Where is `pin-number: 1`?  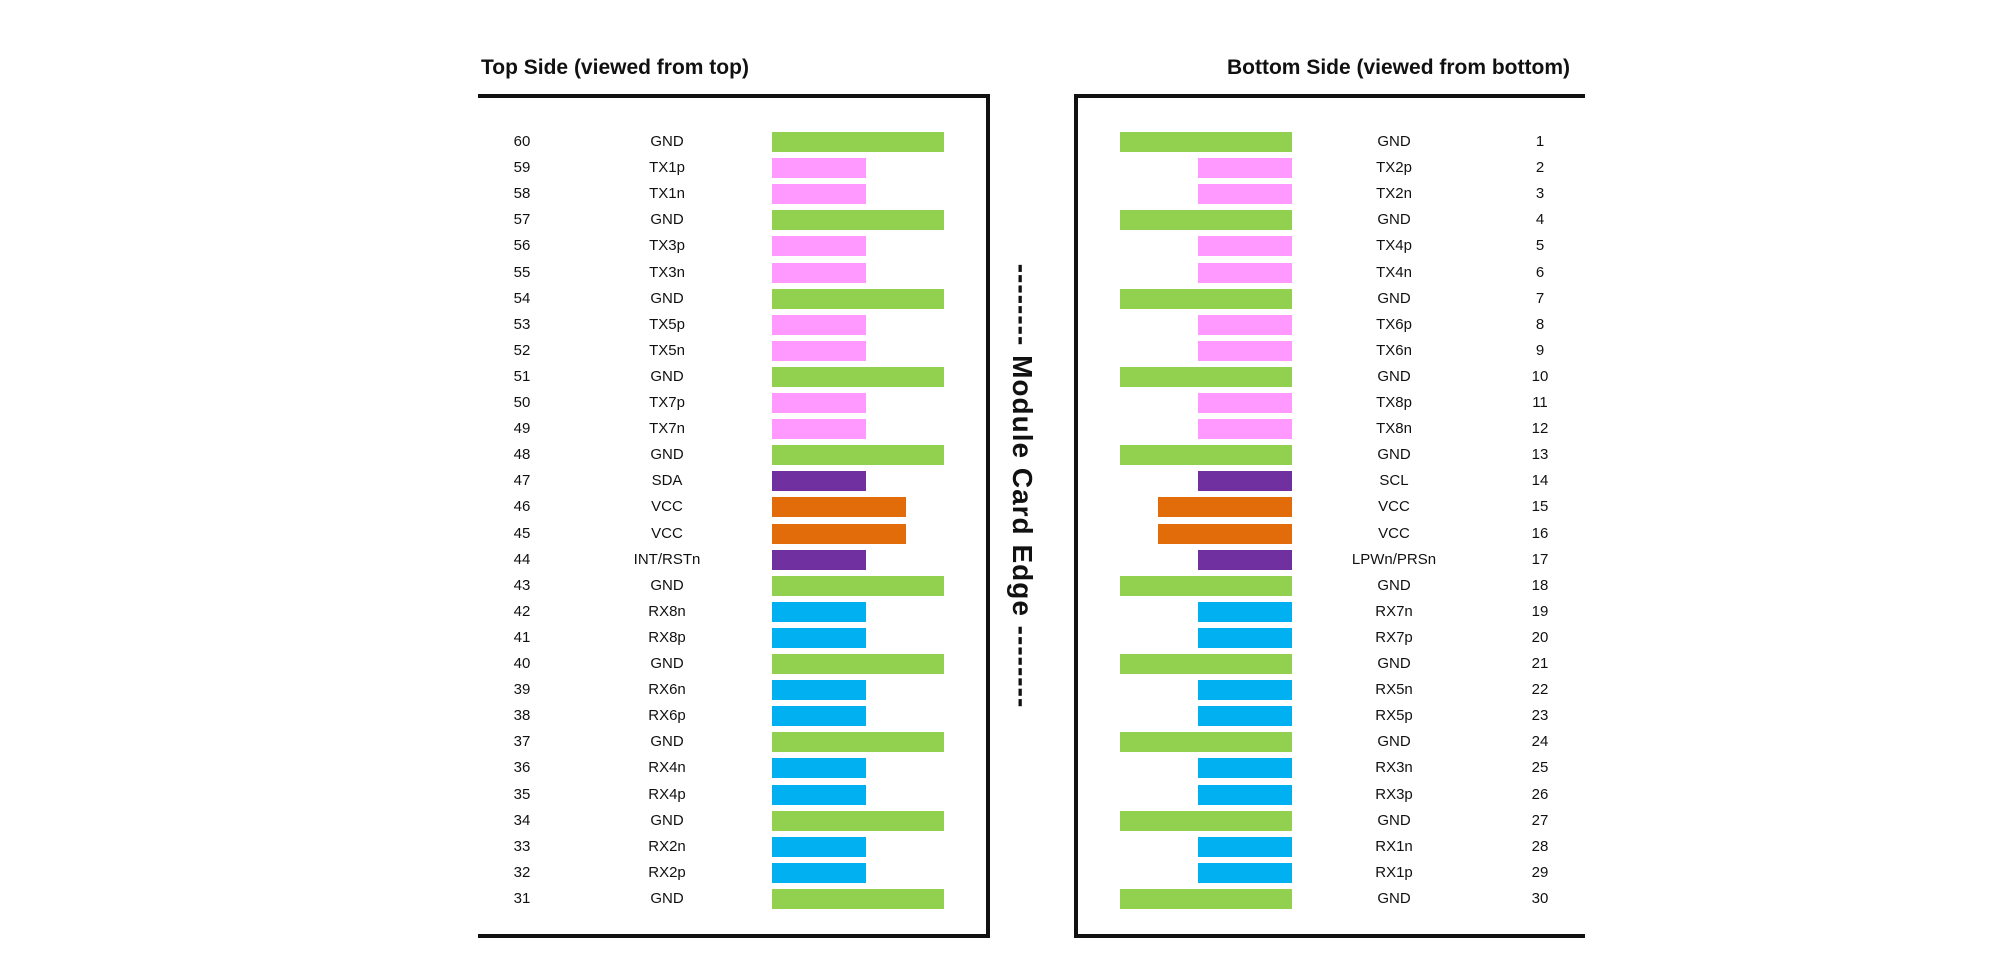 pin-number: 1 is located at coordinates (1540, 141).